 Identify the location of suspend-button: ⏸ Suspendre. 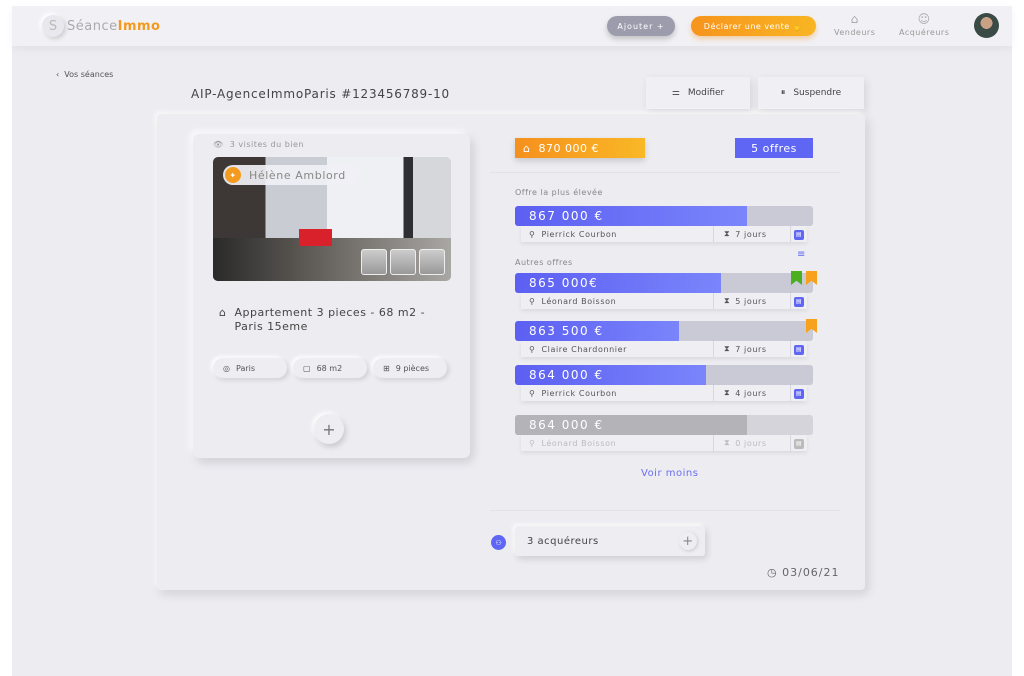
(811, 93).